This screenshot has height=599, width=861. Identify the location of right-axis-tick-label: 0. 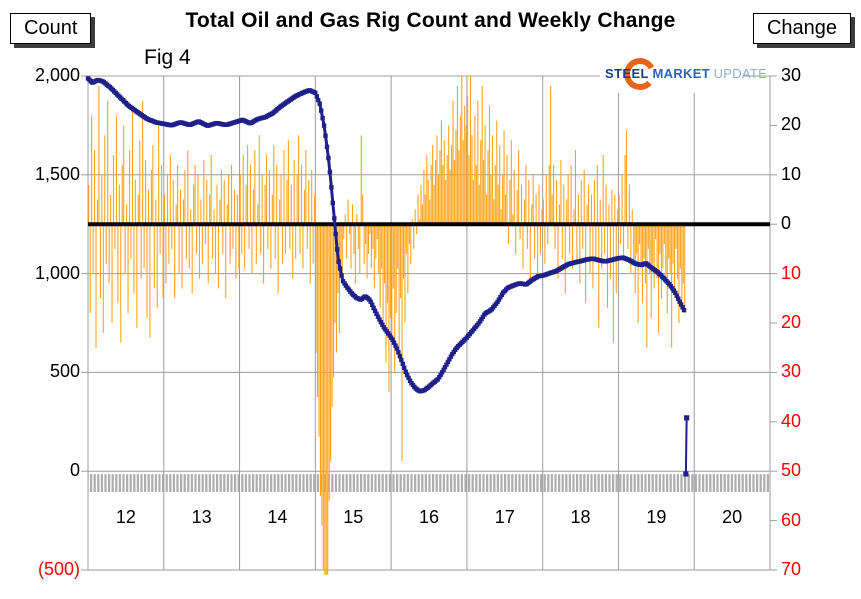
(786, 223).